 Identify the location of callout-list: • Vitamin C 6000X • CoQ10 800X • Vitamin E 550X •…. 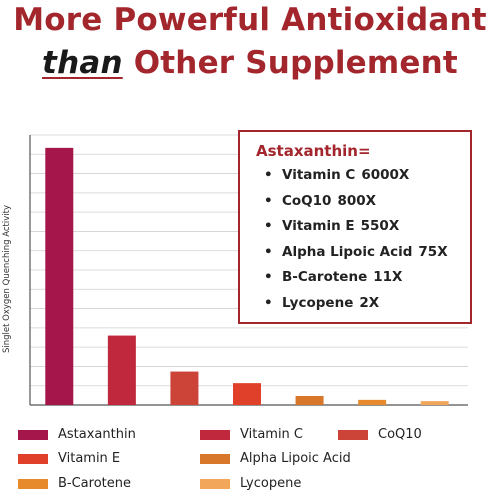
(363, 243).